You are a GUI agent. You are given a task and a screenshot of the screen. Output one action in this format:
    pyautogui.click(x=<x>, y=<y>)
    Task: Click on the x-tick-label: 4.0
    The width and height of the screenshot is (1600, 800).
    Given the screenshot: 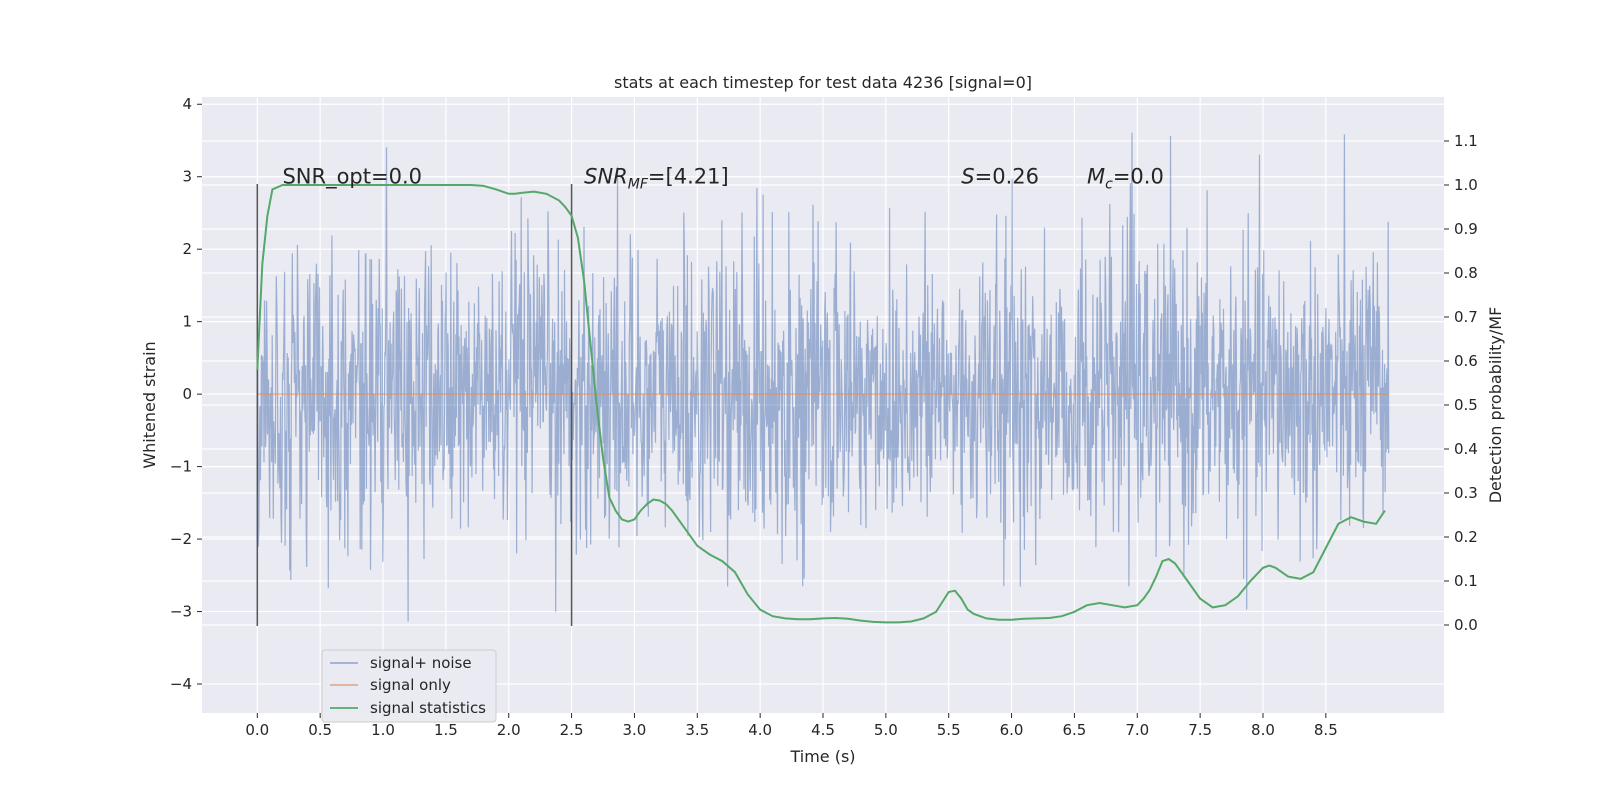 What is the action you would take?
    pyautogui.click(x=760, y=730)
    